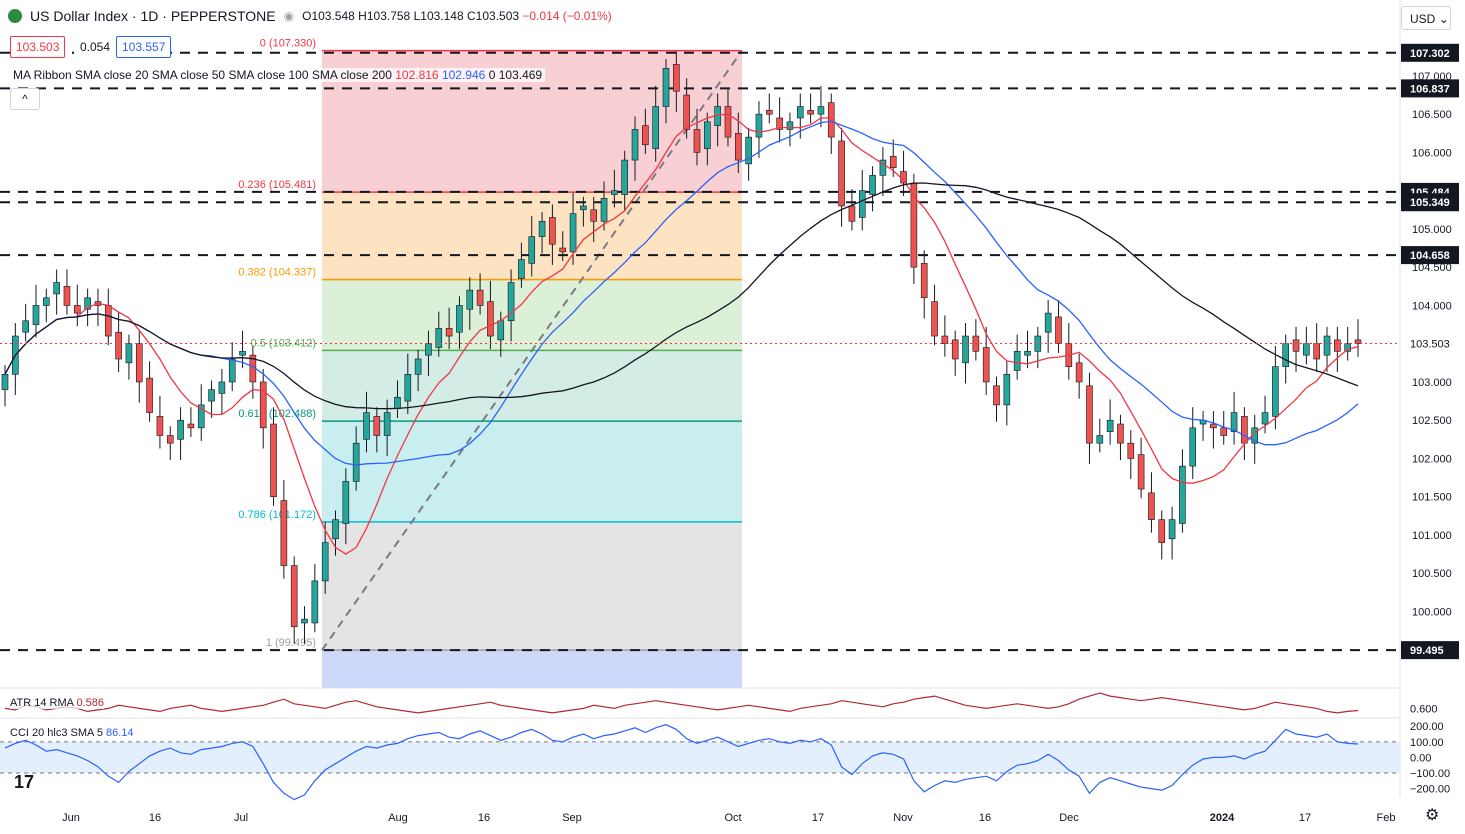 The width and height of the screenshot is (1465, 834). Describe the element at coordinates (1386, 818) in the screenshot. I see `time-axis-tick: Feb` at that location.